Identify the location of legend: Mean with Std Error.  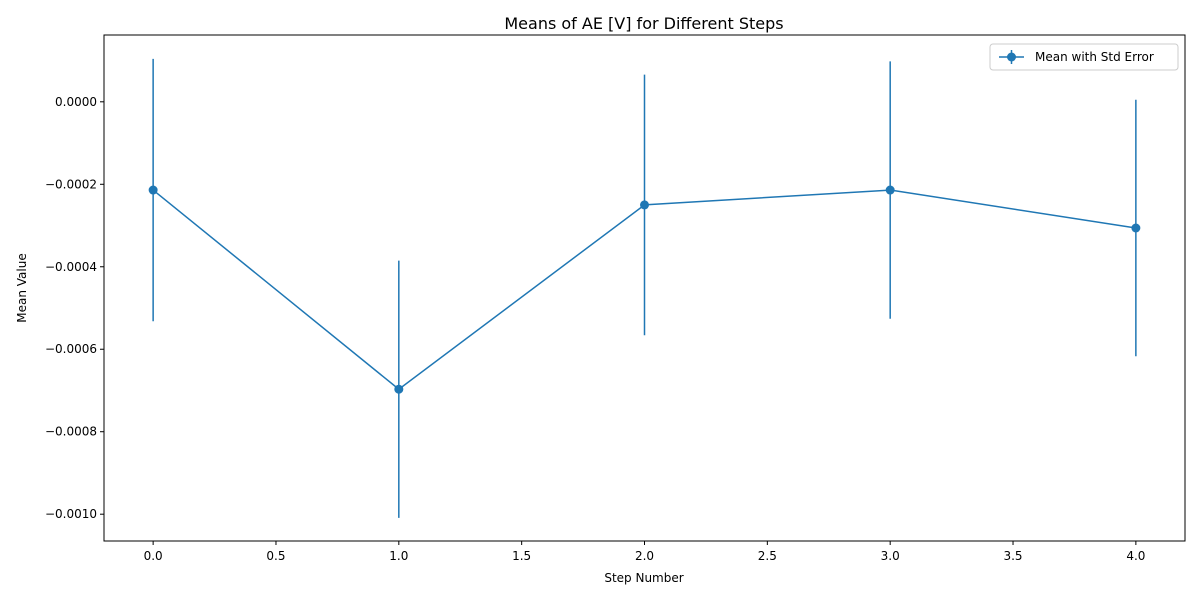
(1084, 57).